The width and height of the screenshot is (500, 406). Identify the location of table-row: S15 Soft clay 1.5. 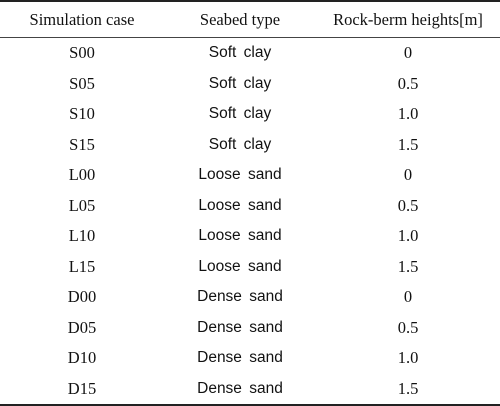
(250, 145).